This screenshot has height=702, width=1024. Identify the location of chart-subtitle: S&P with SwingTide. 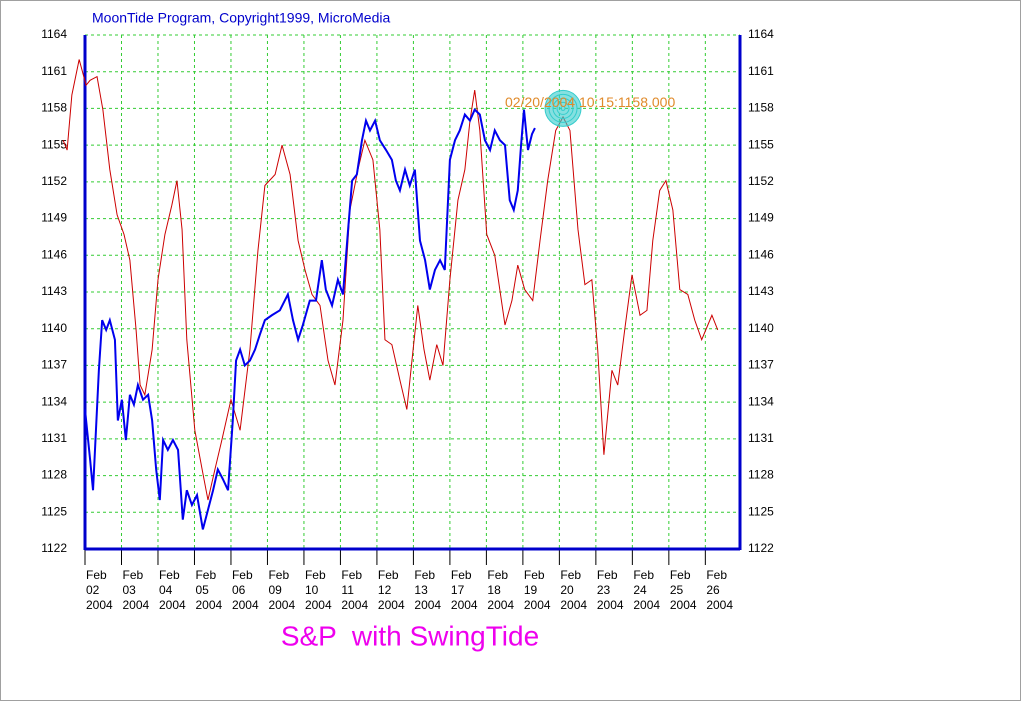
(410, 635).